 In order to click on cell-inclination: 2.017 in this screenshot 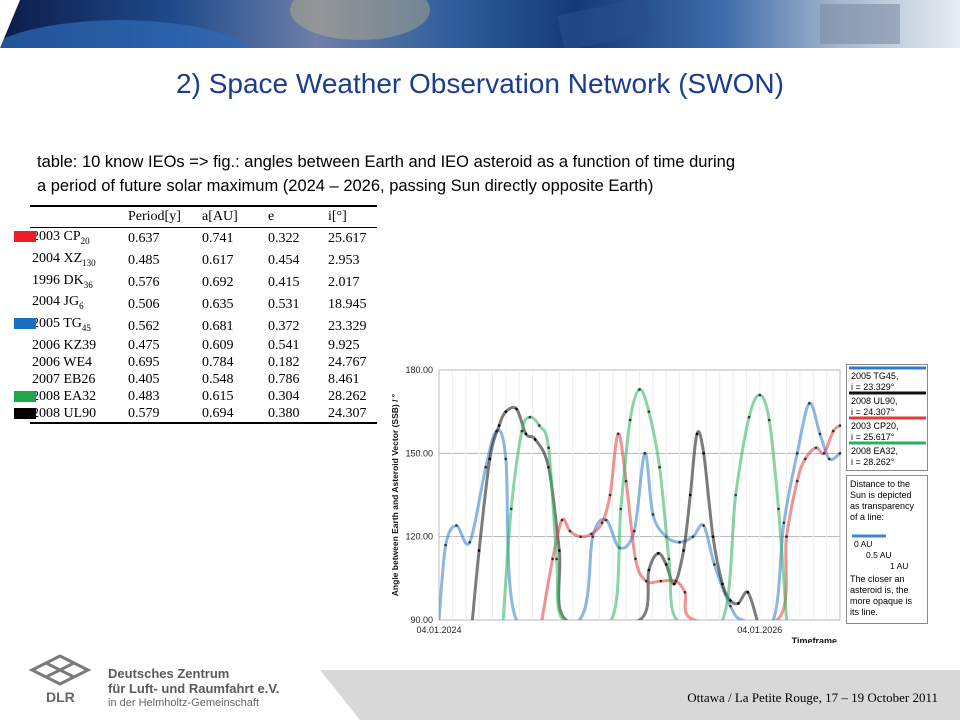, I will do `click(344, 282)`.